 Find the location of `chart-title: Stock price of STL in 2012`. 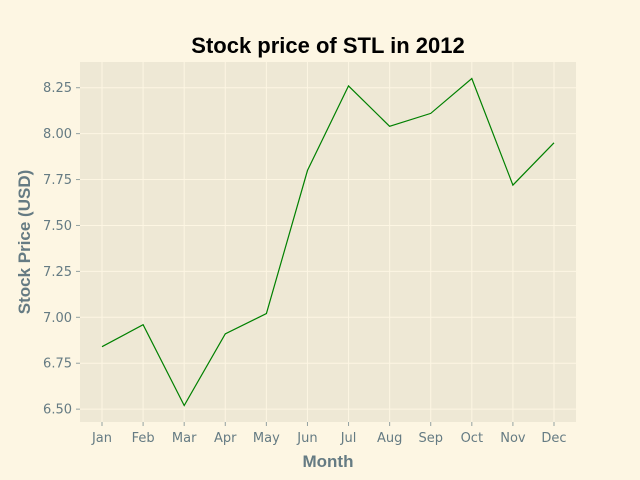

chart-title: Stock price of STL in 2012 is located at coordinates (327, 45).